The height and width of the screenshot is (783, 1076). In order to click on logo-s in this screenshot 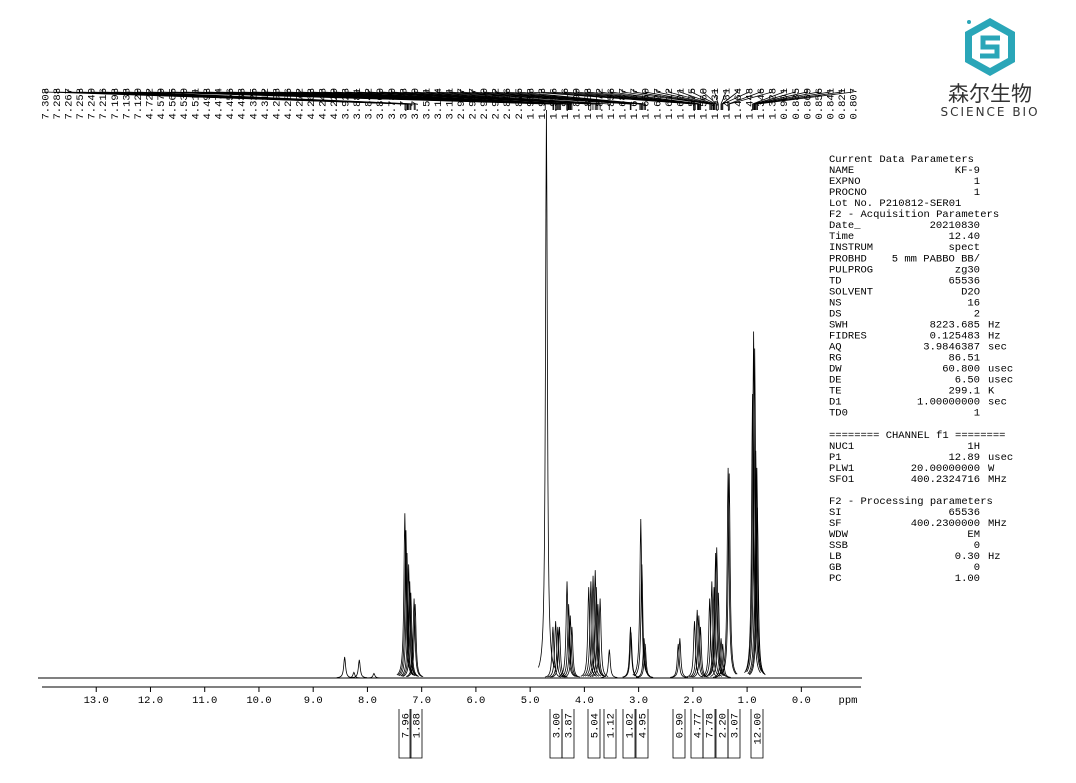, I will do `click(990, 47)`.